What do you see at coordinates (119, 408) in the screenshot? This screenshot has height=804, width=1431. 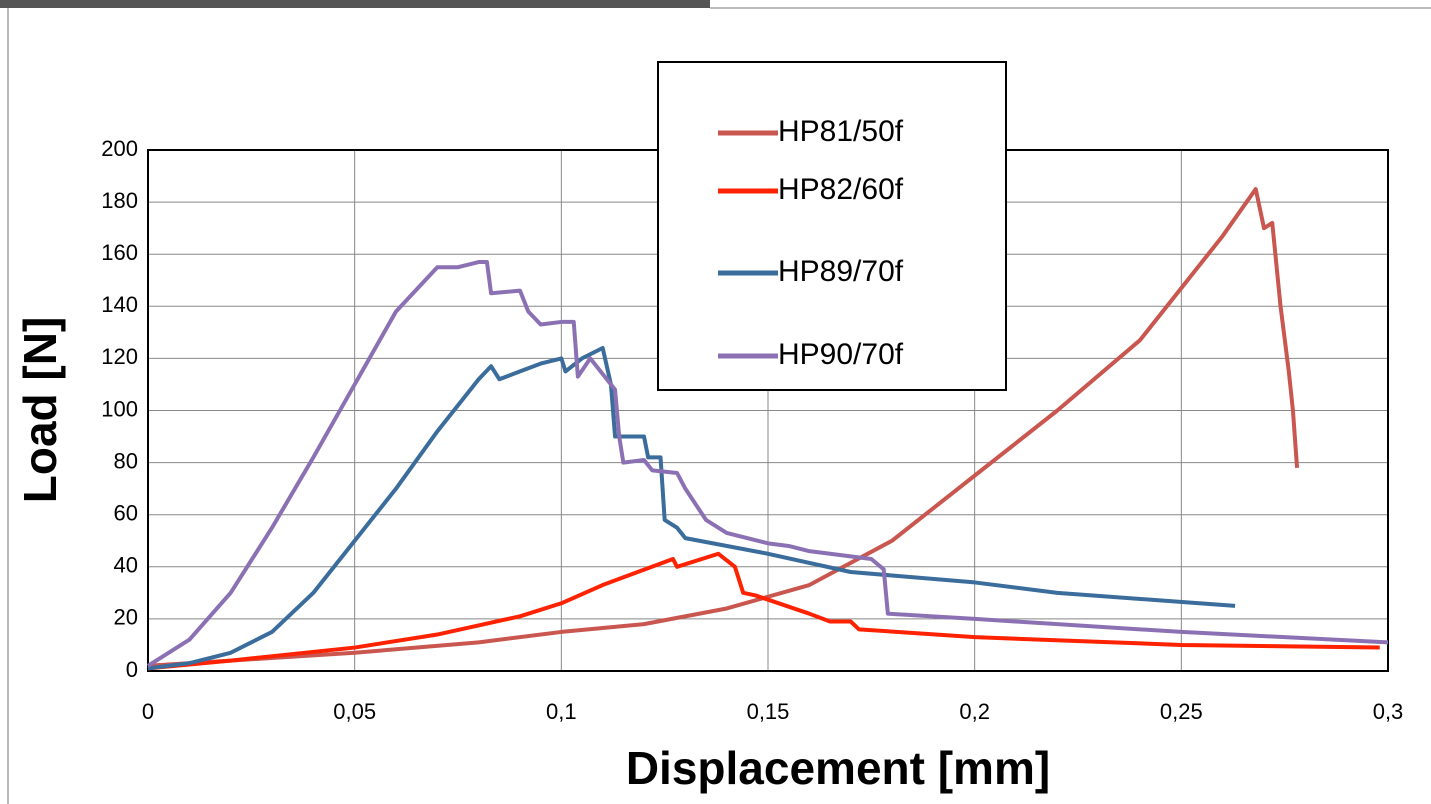 I see `y-tick-label: 100` at bounding box center [119, 408].